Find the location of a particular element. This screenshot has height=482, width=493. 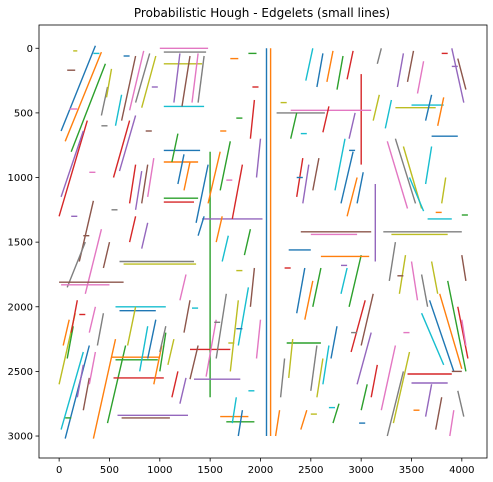

x-tick-label: 3000 is located at coordinates (360, 470).